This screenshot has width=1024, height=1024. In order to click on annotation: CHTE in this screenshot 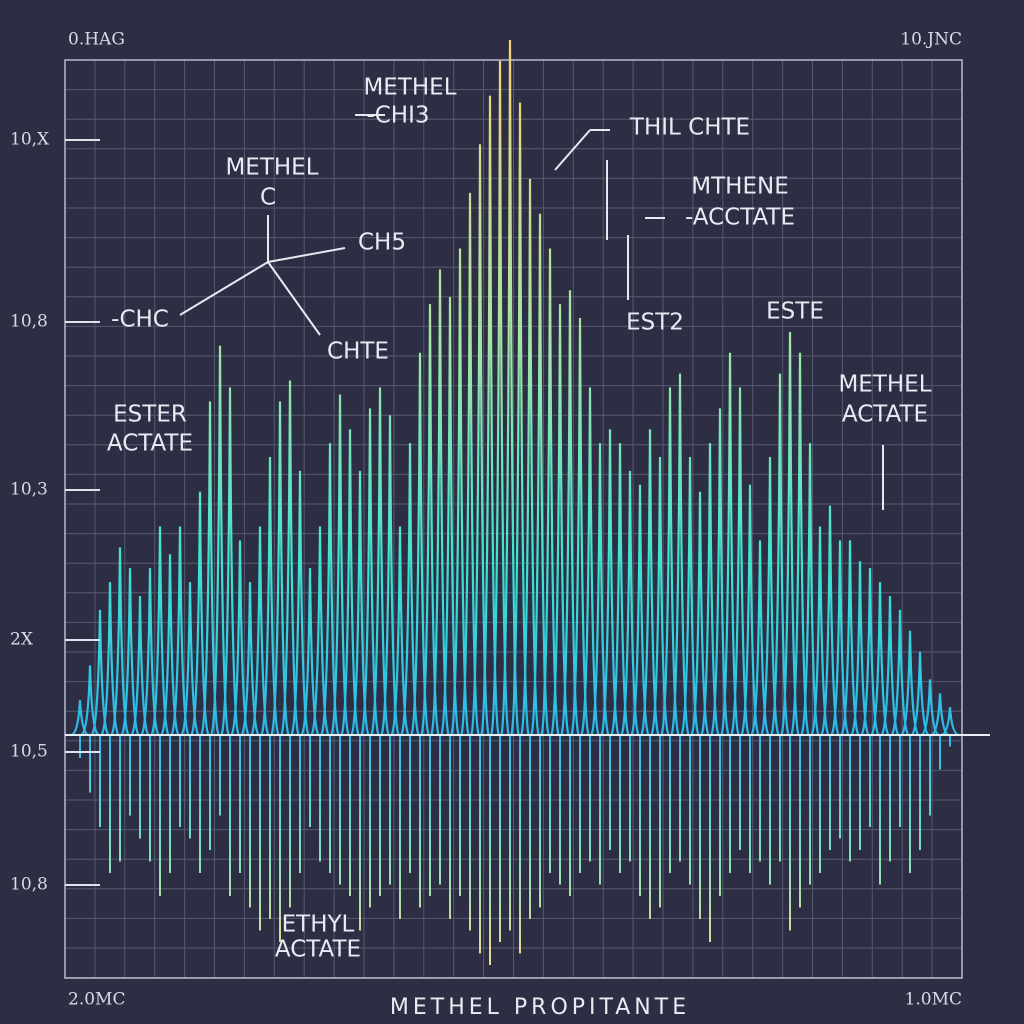, I will do `click(358, 352)`.